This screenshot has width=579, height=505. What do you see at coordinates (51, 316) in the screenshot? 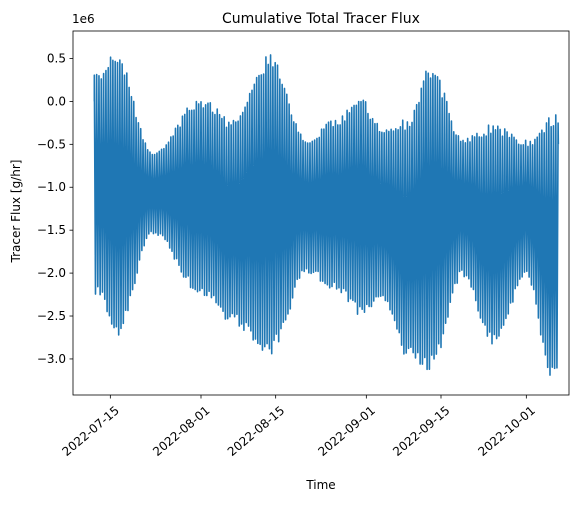
I see `y-tick-label: −2.5` at bounding box center [51, 316].